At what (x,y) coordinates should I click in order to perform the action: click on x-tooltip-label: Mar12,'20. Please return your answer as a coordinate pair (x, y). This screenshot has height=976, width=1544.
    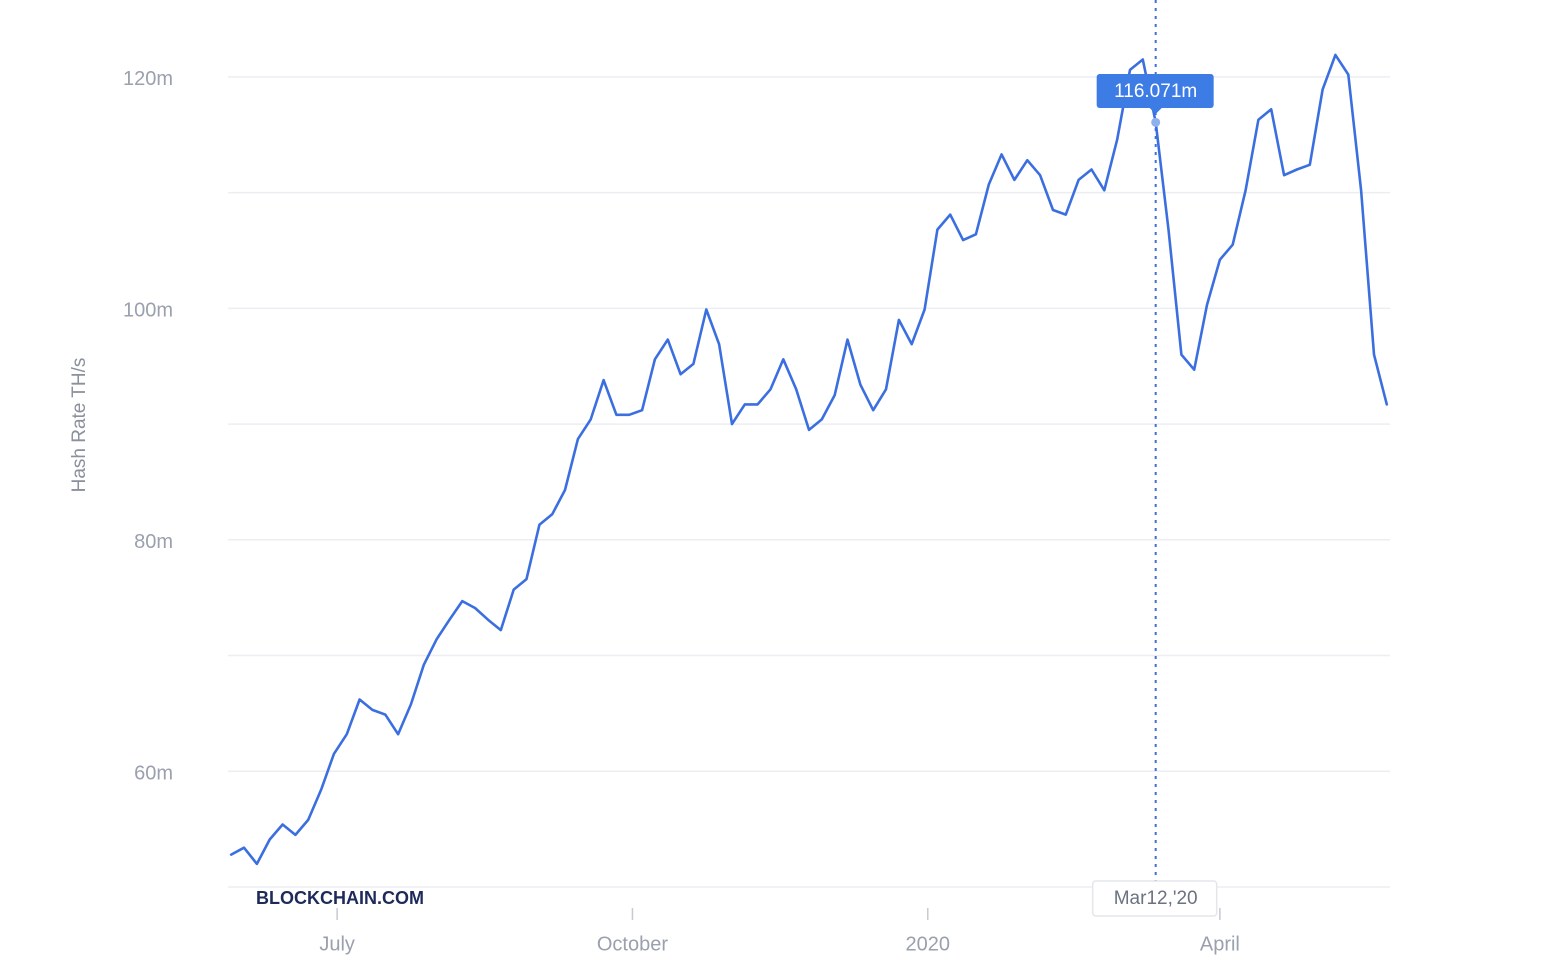
    Looking at the image, I should click on (1156, 898).